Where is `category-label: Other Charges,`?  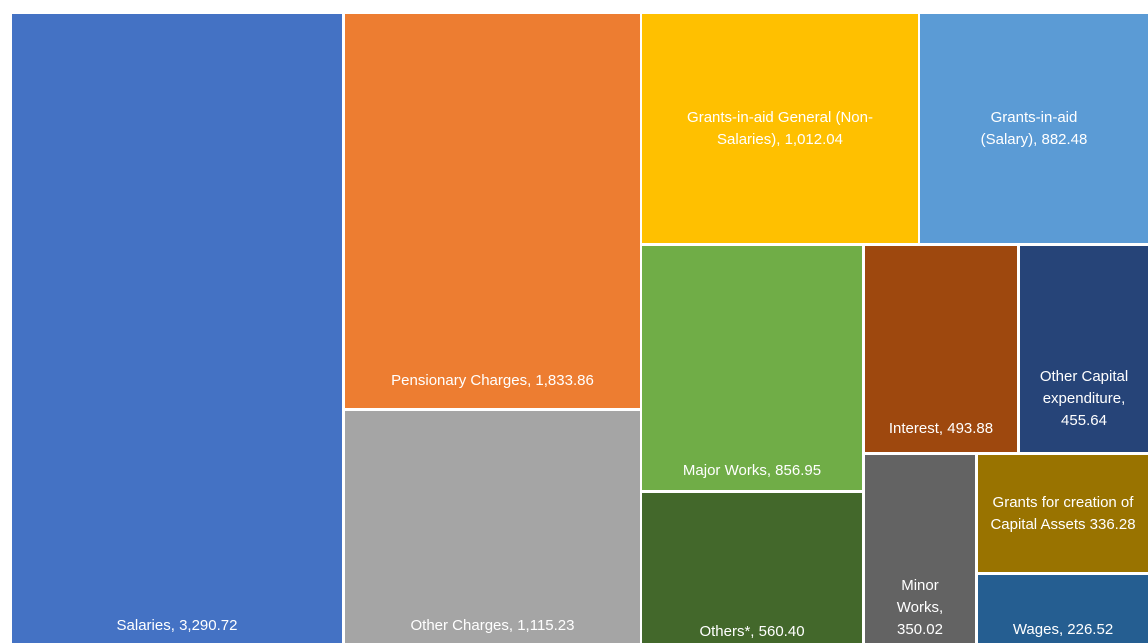 category-label: Other Charges, is located at coordinates (462, 625).